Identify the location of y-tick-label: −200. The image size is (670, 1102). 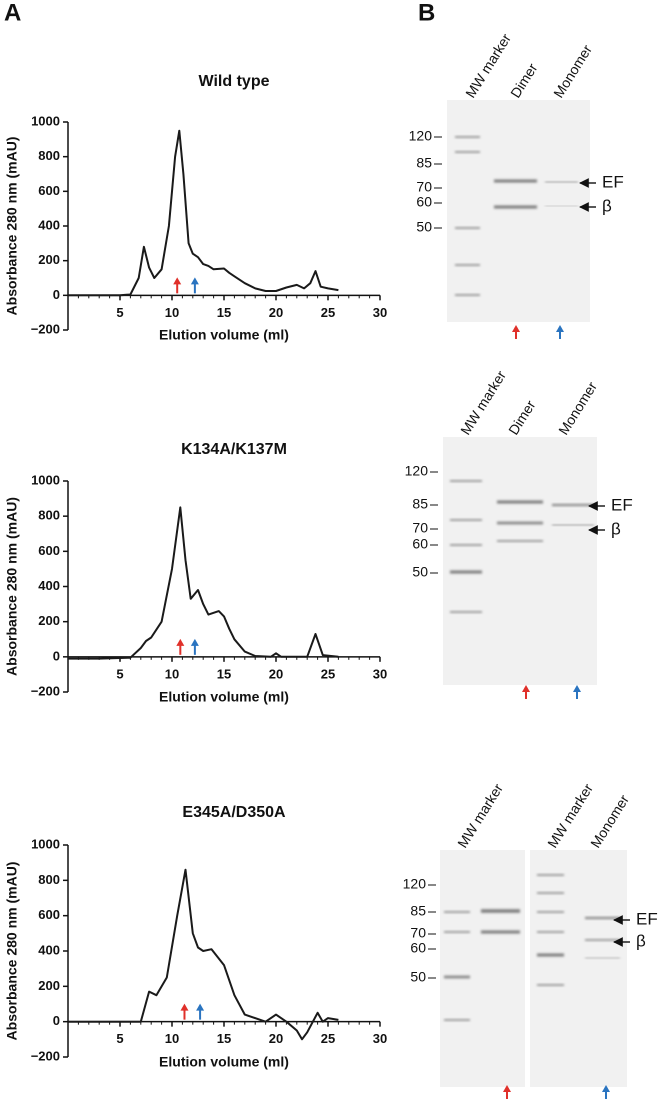
(45, 328).